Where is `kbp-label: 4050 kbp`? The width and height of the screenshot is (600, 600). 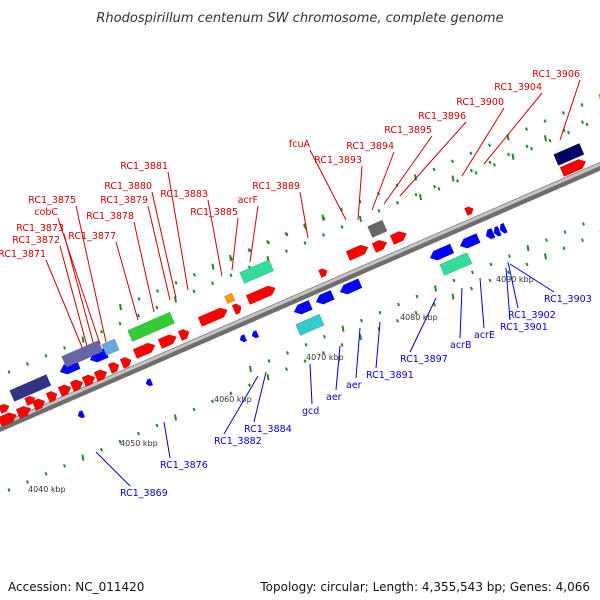
kbp-label: 4050 kbp is located at coordinates (139, 443).